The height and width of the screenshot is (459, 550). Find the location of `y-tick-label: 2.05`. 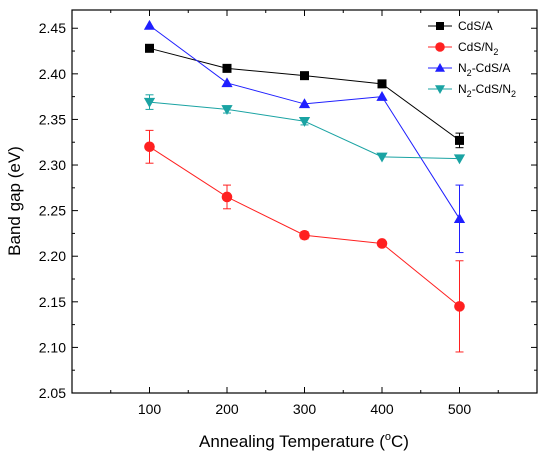

y-tick-label: 2.05 is located at coordinates (52, 393).